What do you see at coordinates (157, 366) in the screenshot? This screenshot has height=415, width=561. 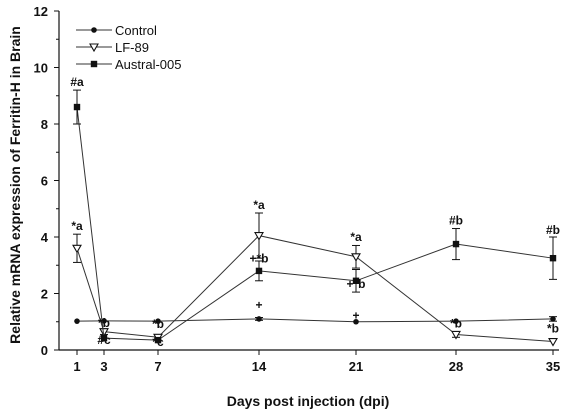 I see `x-tick-label: 7` at bounding box center [157, 366].